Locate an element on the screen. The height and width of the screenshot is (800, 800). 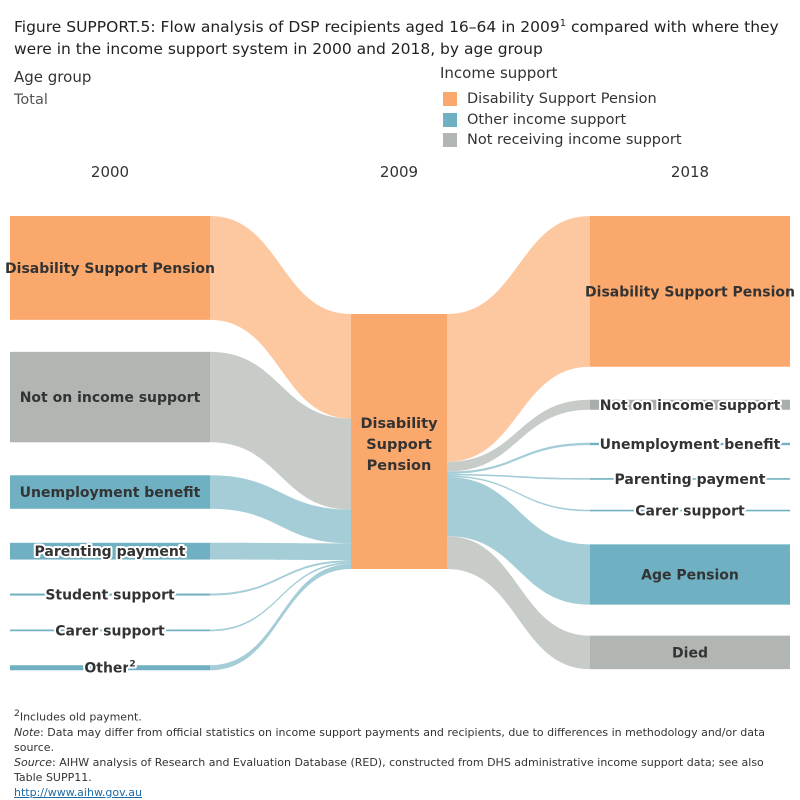
legend-label-other: Other income support is located at coordinates (547, 119).